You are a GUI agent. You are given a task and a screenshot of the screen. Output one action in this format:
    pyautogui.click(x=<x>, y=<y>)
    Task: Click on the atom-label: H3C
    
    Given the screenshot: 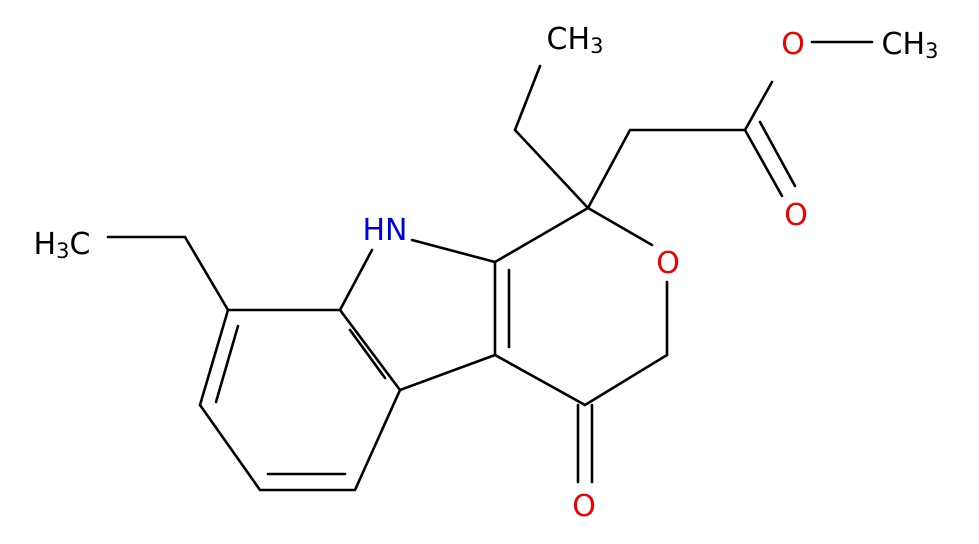 What is the action you would take?
    pyautogui.click(x=62, y=245)
    